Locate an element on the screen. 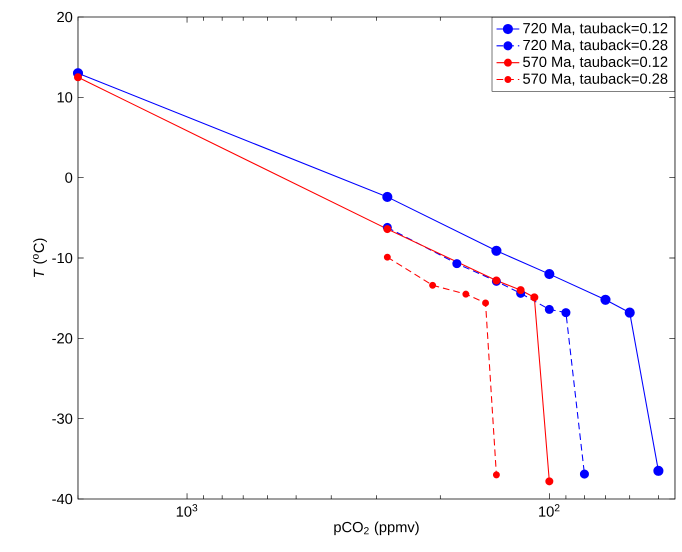 Image resolution: width=682 pixels, height=552 pixels. legend-label: 570 Ma, tauback=0.28 is located at coordinates (595, 79).